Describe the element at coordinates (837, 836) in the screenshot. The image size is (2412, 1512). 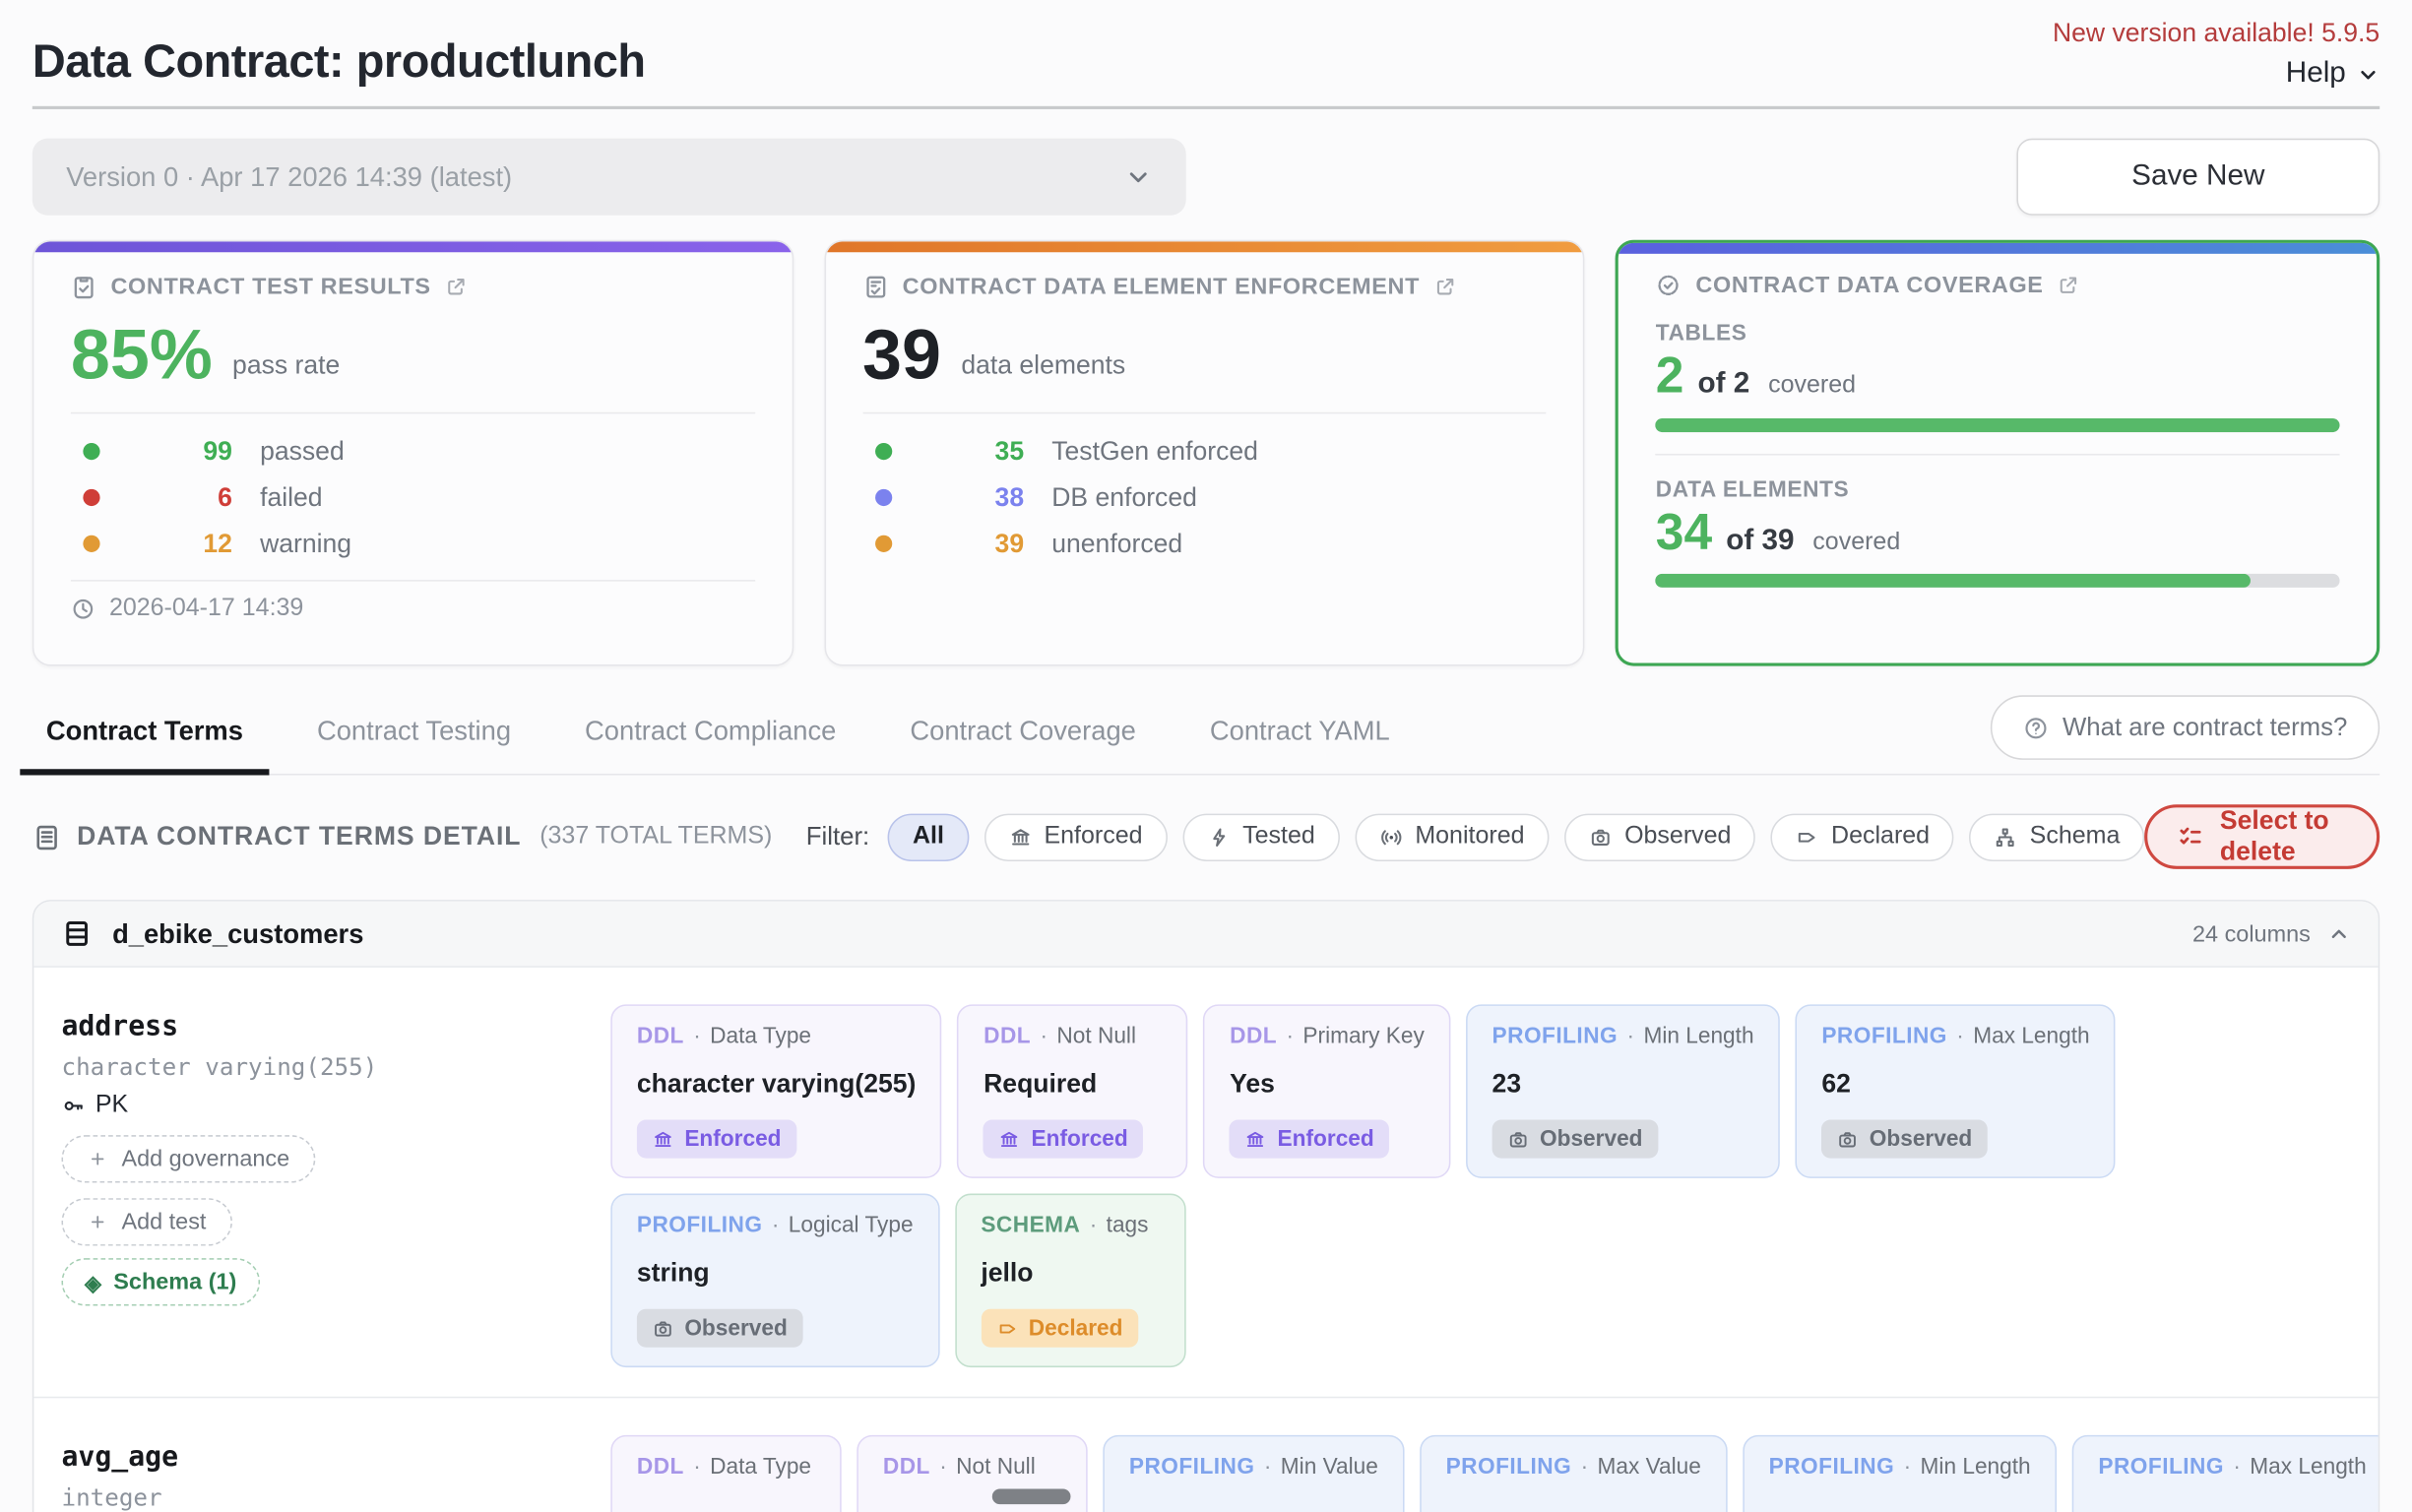
I see `filter-label: Filter:` at that location.